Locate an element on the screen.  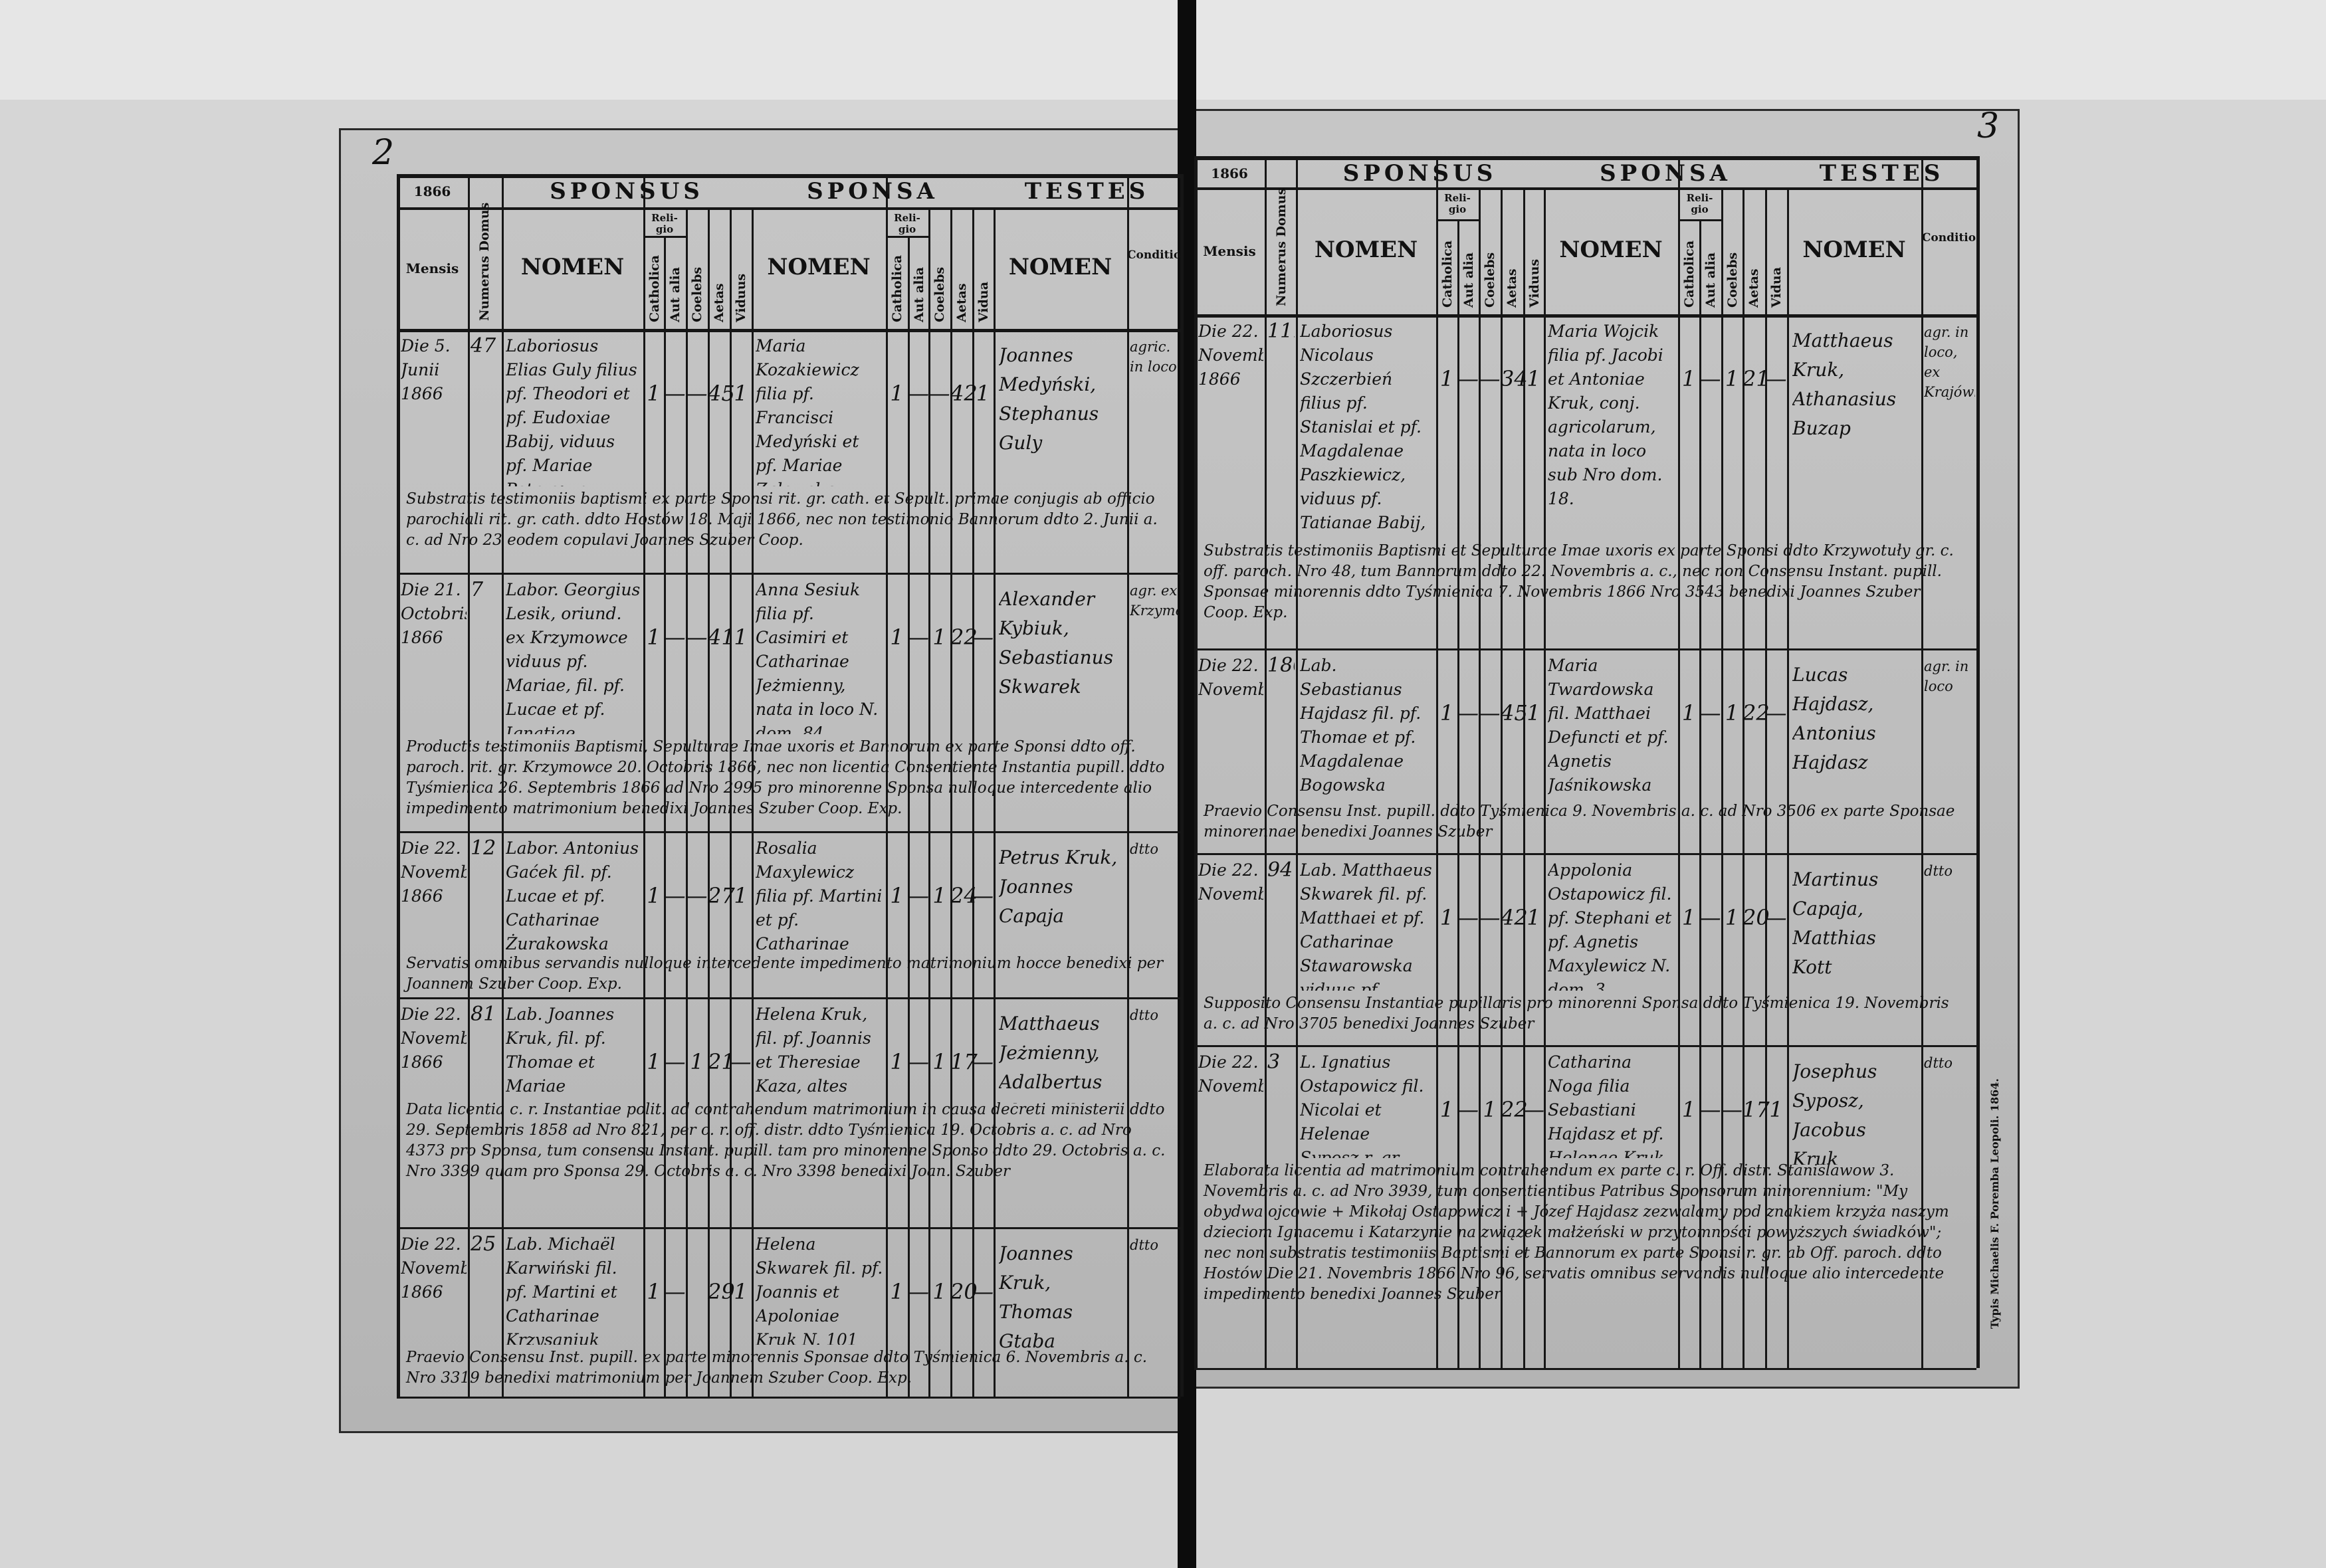
left-table-top-rule is located at coordinates (788, 176).